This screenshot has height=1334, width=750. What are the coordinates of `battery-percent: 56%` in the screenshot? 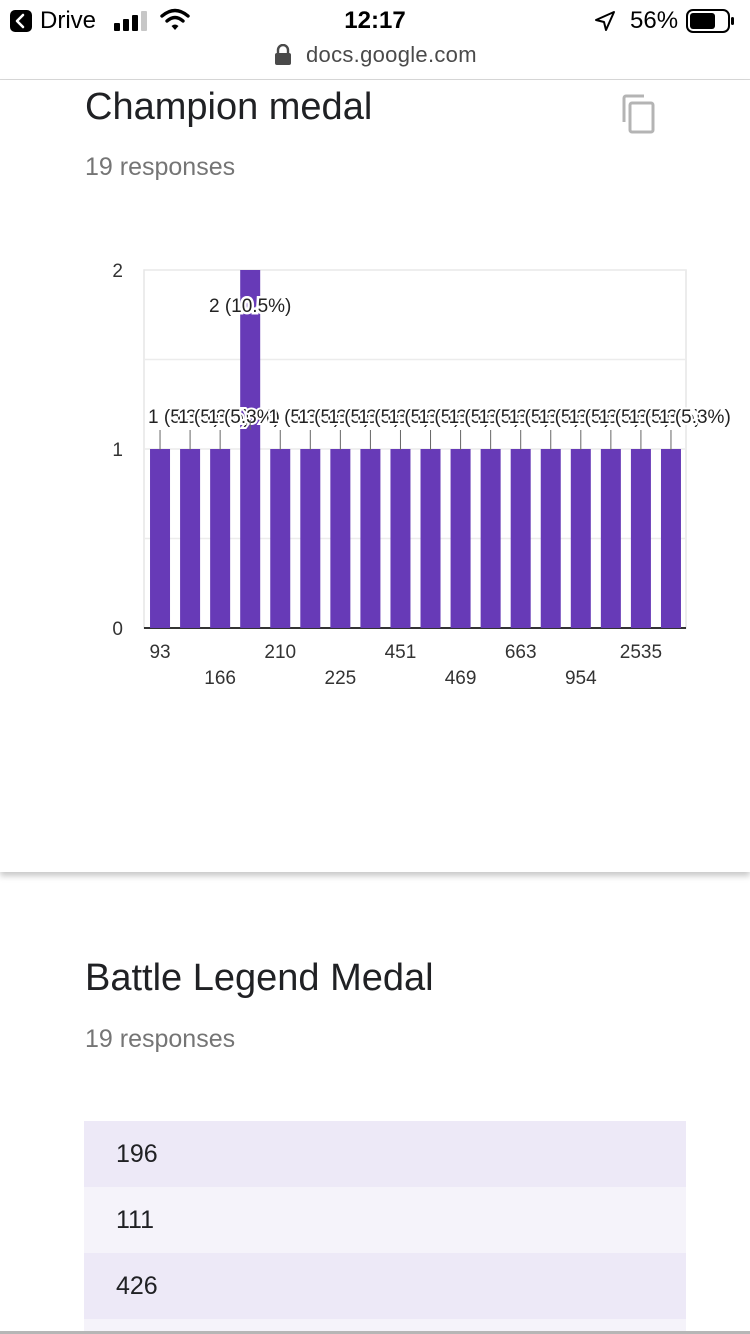 It's located at (654, 20).